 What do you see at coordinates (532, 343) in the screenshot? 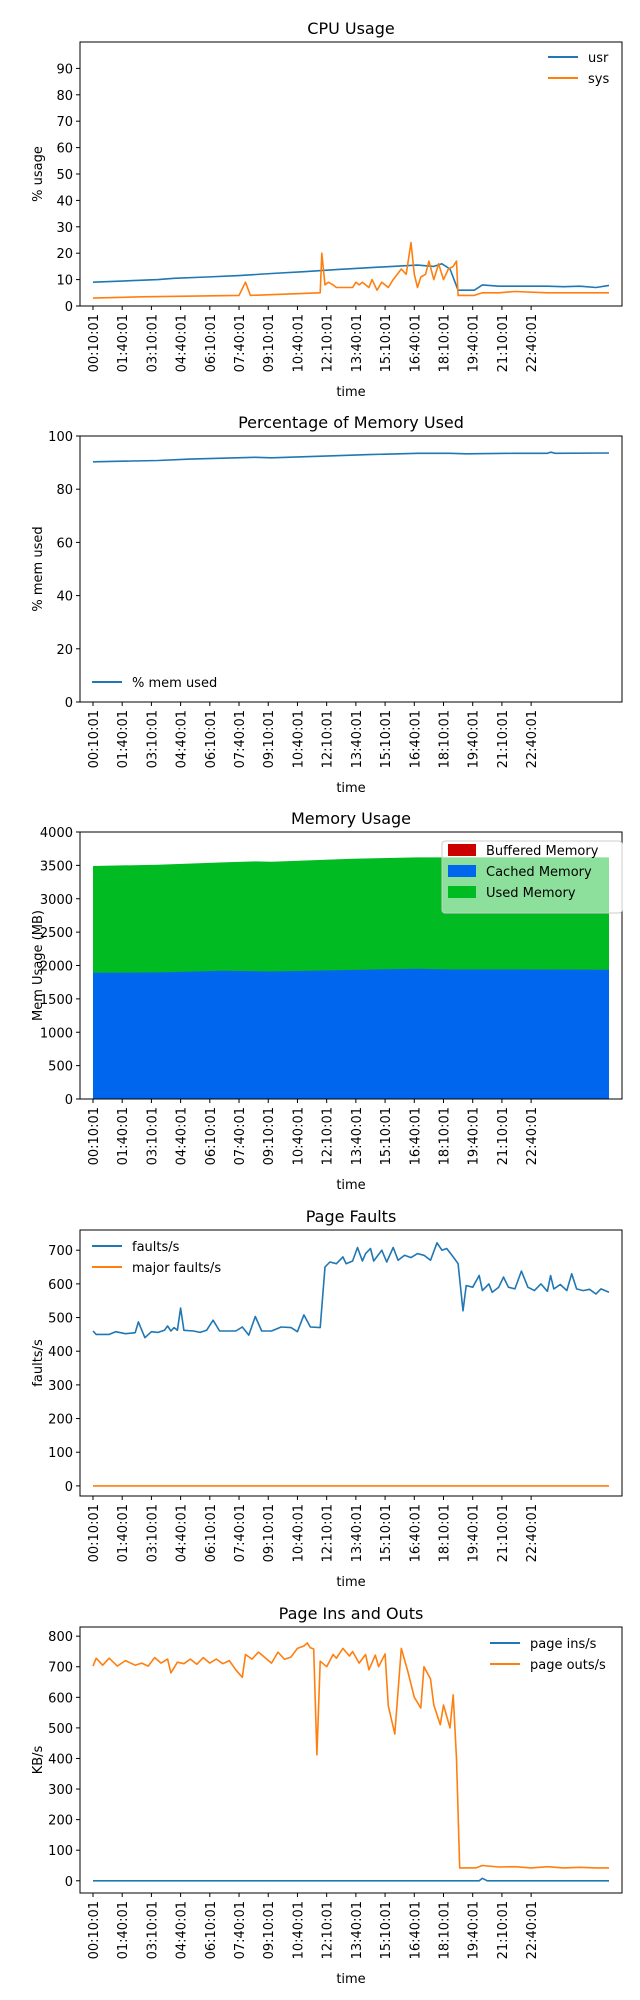
I see `cpu-xtick-label: 22:40:01` at bounding box center [532, 343].